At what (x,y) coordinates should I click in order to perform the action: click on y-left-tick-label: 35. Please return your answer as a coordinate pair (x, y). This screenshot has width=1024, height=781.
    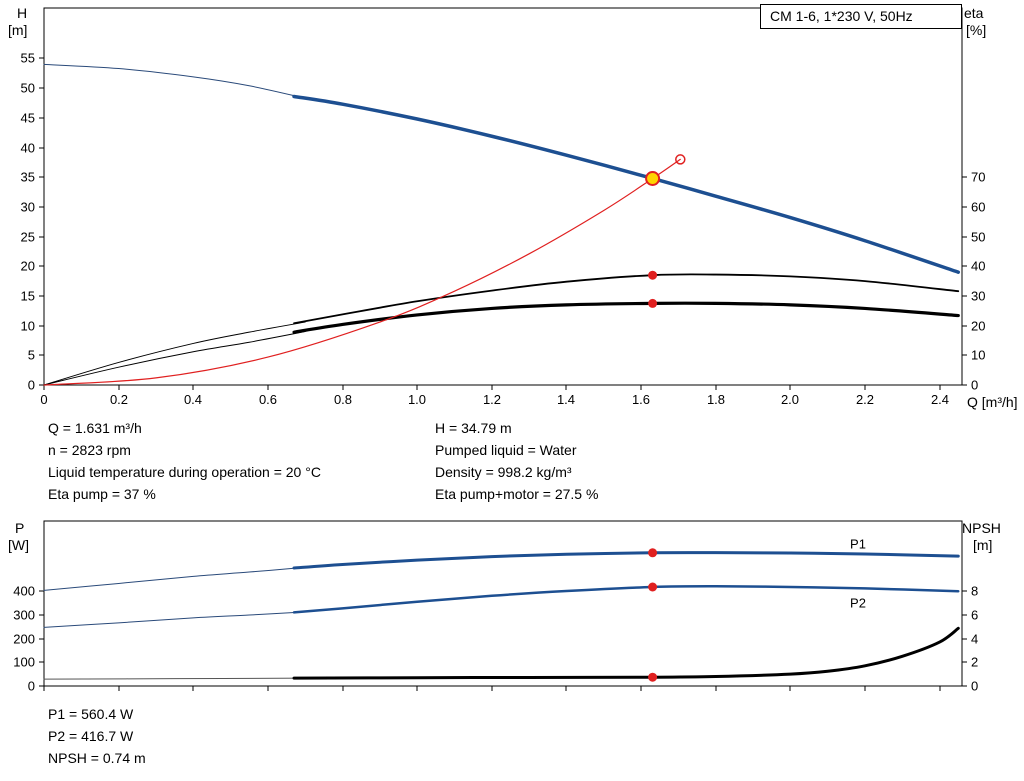
    Looking at the image, I should click on (28, 177).